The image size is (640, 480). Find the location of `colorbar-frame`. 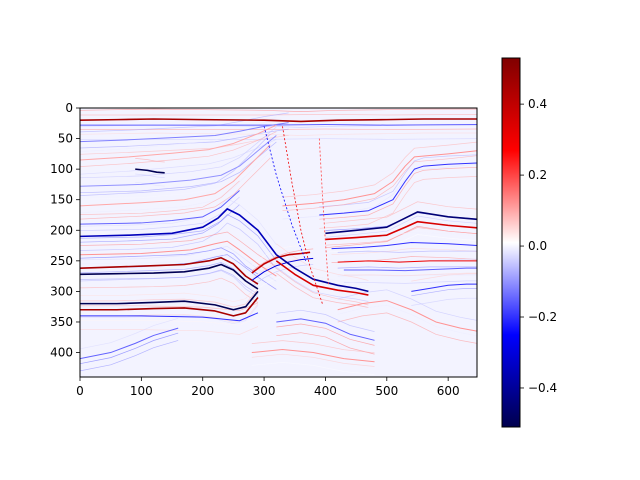

colorbar-frame is located at coordinates (511, 242).